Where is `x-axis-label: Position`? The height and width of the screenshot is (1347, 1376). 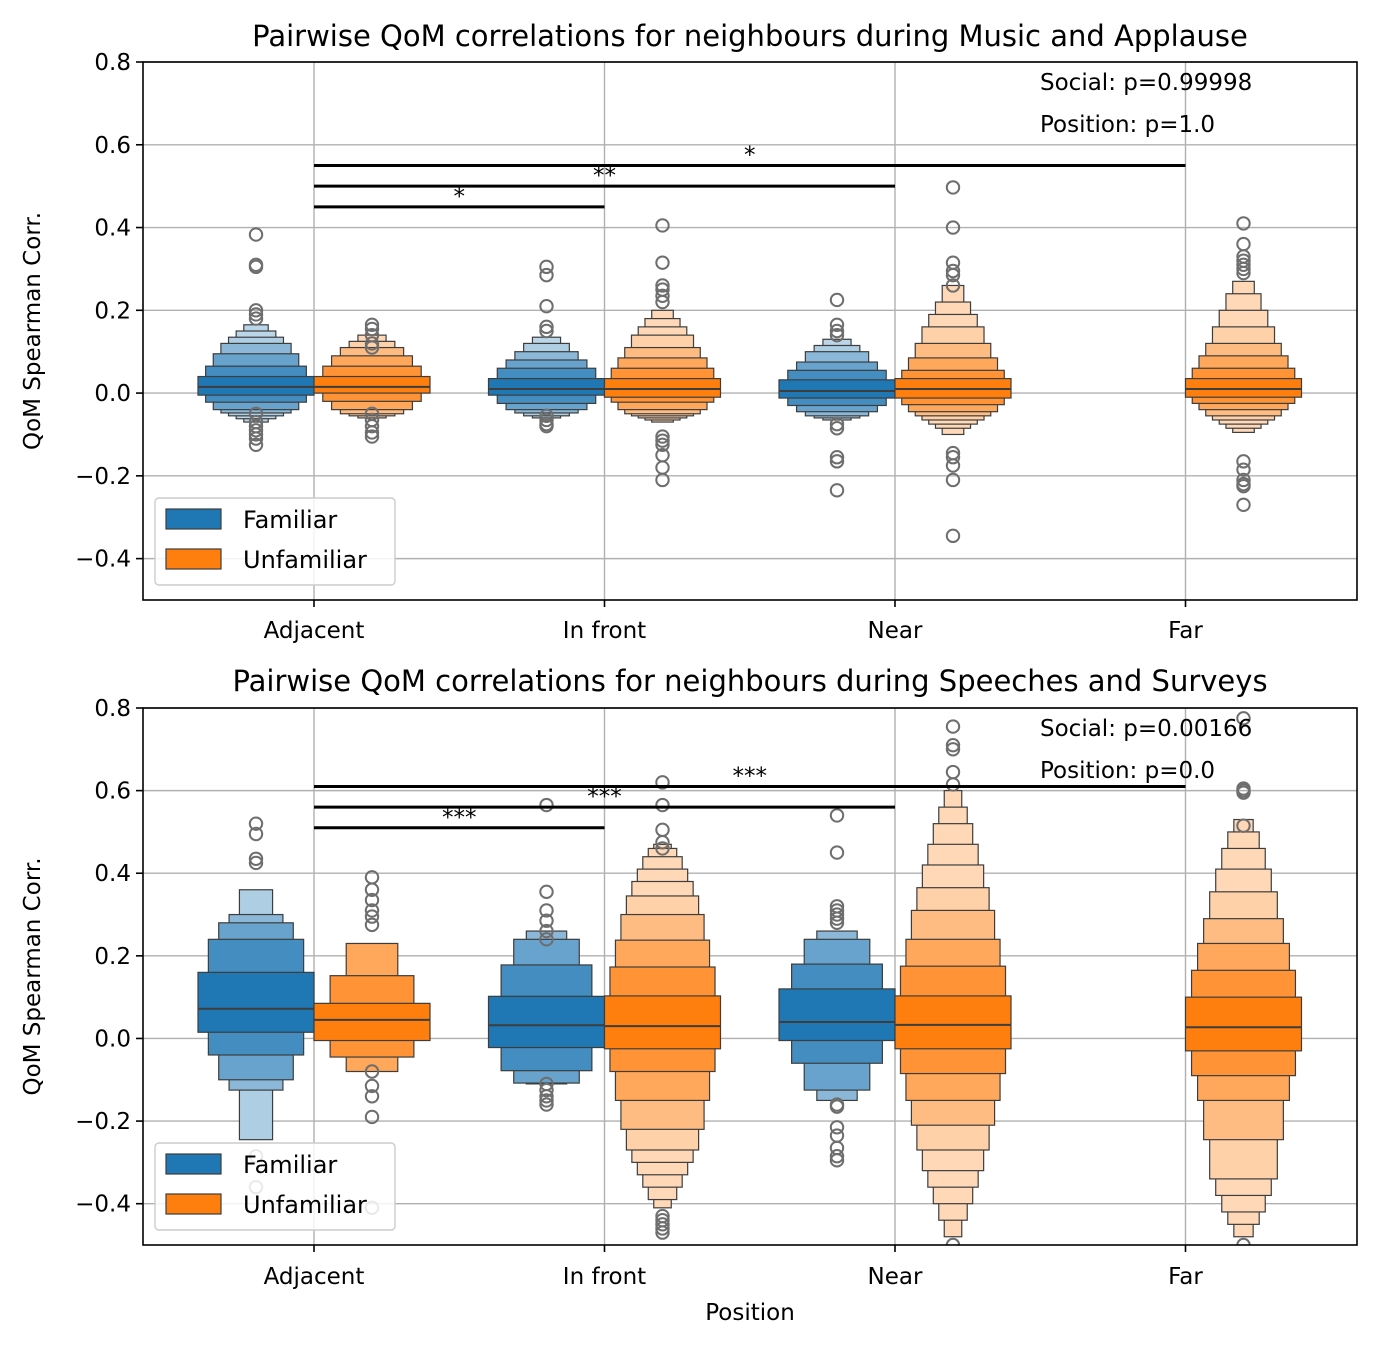 x-axis-label: Position is located at coordinates (750, 1313).